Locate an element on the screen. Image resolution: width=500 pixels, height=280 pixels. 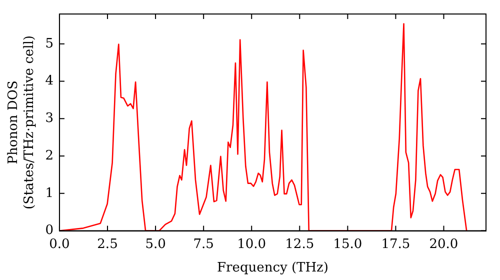
x-axis-title: Frequency (THz) is located at coordinates (272, 268).